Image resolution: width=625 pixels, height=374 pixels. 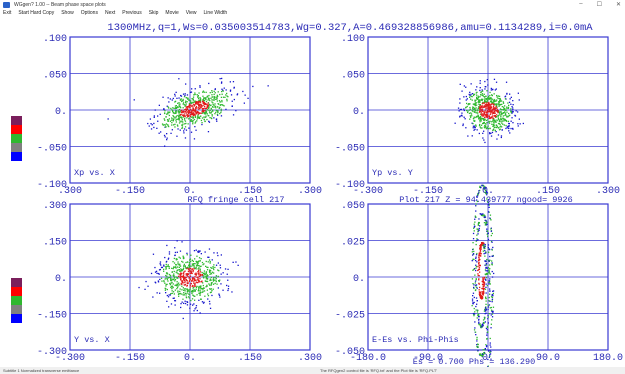 What do you see at coordinates (599, 5) in the screenshot?
I see `maximize-button: ☐` at bounding box center [599, 5].